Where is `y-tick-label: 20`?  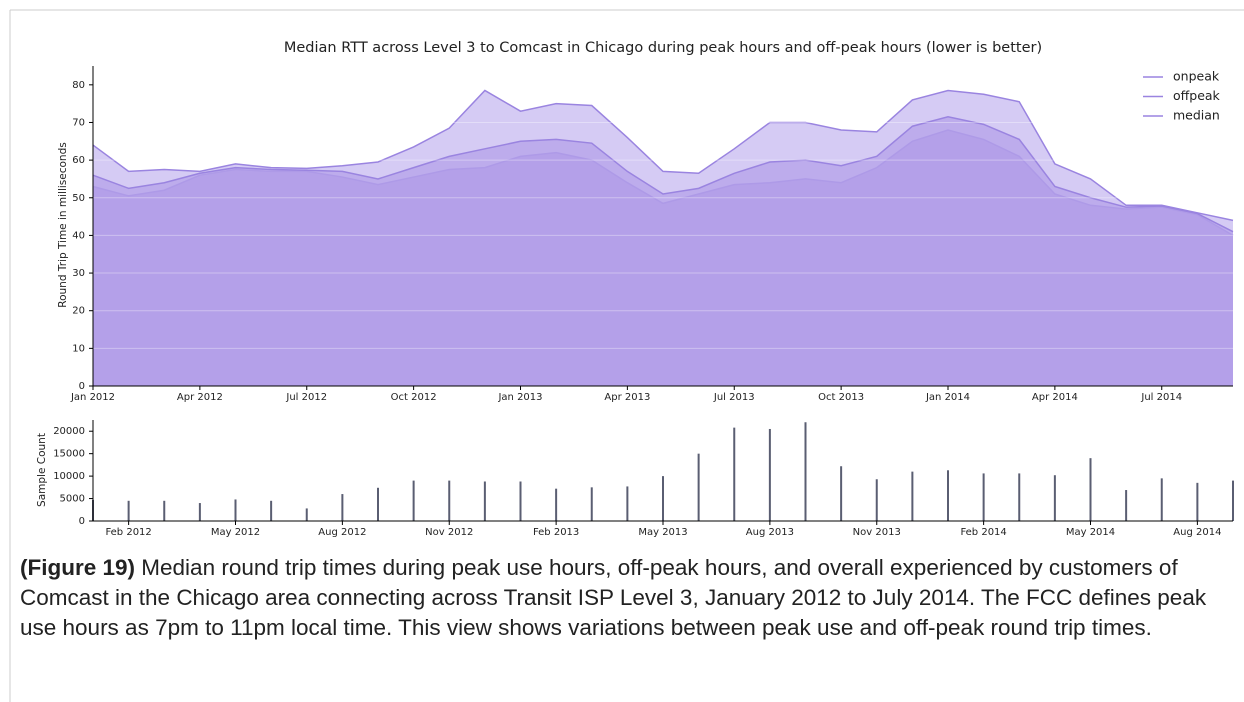 y-tick-label: 20 is located at coordinates (78, 311).